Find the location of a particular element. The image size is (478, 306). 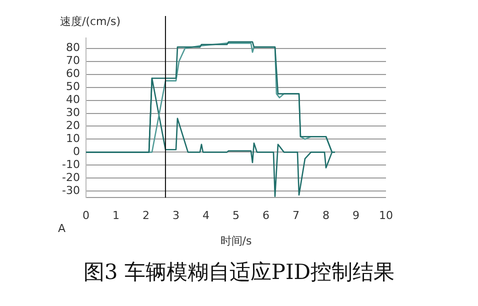

y-tick-label: -10 is located at coordinates (71, 165).